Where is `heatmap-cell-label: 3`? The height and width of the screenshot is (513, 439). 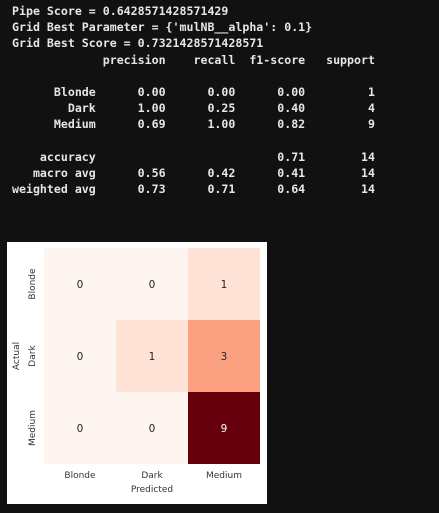
heatmap-cell-label: 3 is located at coordinates (224, 357).